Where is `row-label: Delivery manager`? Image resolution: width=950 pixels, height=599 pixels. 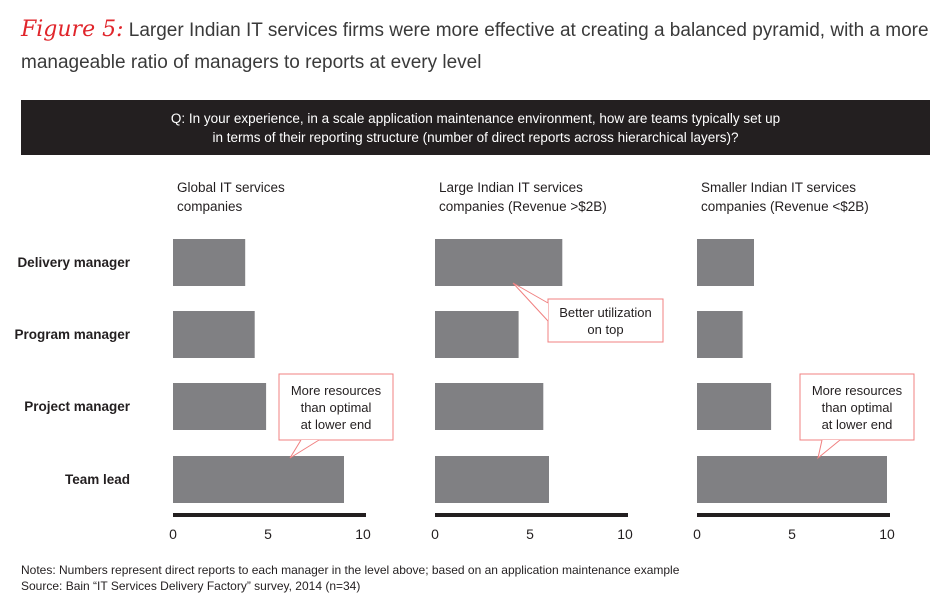 row-label: Delivery manager is located at coordinates (73, 262).